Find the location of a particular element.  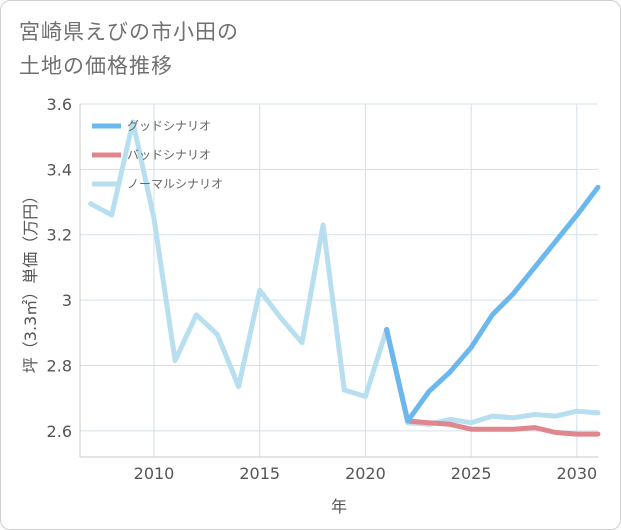

y-tick-label: 3.2 is located at coordinates (59, 235).